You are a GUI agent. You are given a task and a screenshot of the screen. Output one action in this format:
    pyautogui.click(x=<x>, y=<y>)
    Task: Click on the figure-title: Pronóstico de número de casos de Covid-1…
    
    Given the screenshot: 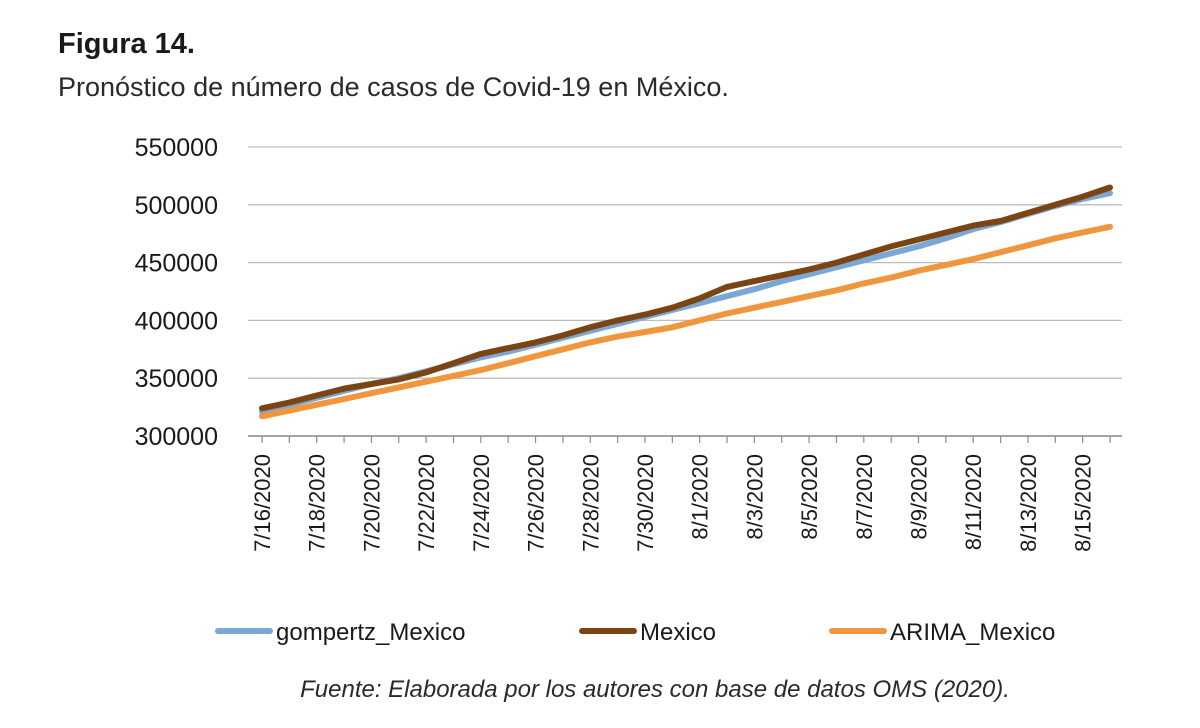 What is the action you would take?
    pyautogui.click(x=393, y=87)
    